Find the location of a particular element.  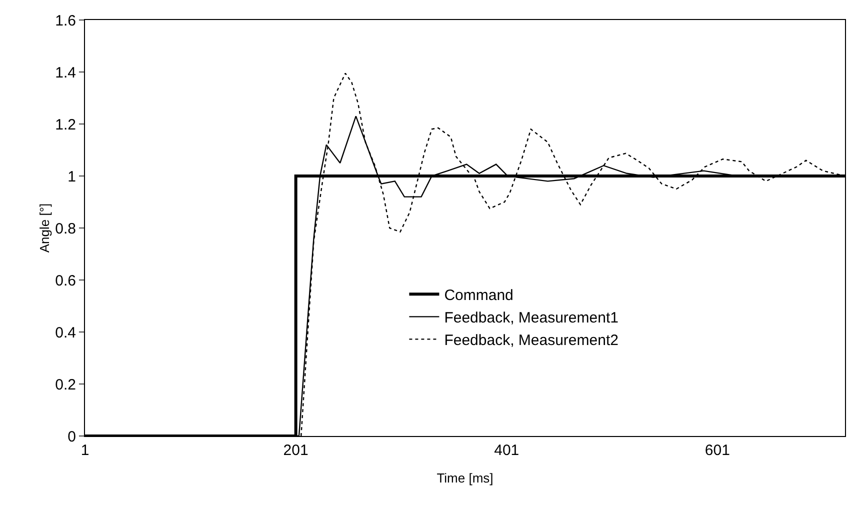

y-tick-label: 0.6 is located at coordinates (65, 281).